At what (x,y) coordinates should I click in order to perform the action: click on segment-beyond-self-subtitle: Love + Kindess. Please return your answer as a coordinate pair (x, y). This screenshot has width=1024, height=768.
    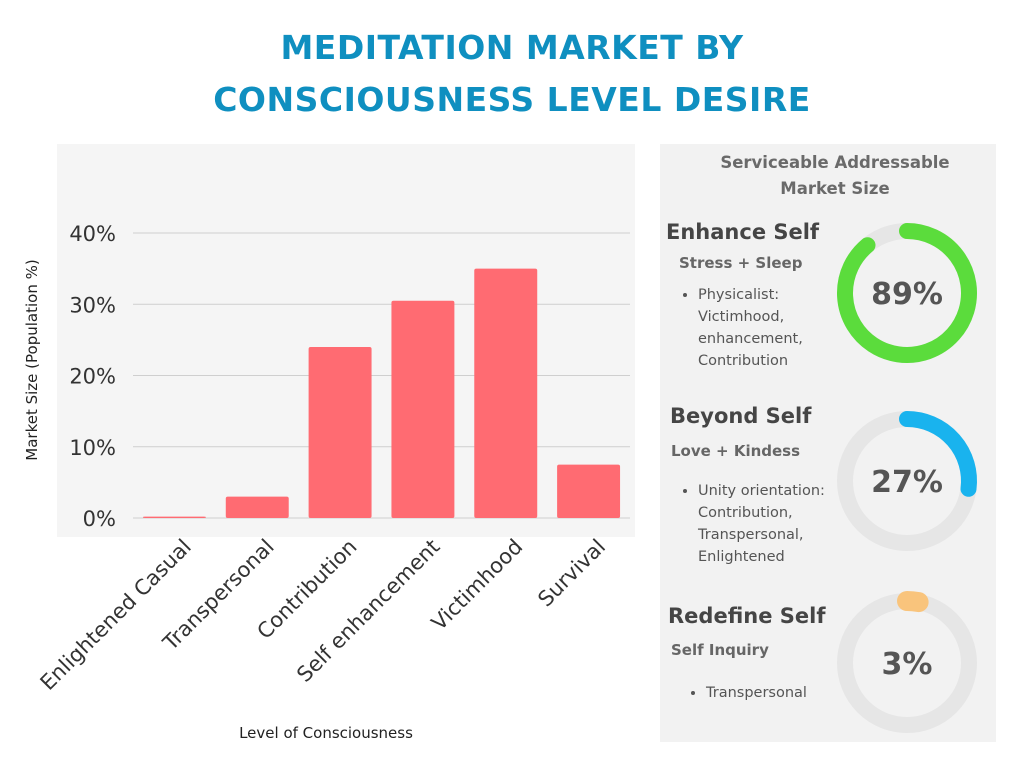
    Looking at the image, I should click on (736, 451).